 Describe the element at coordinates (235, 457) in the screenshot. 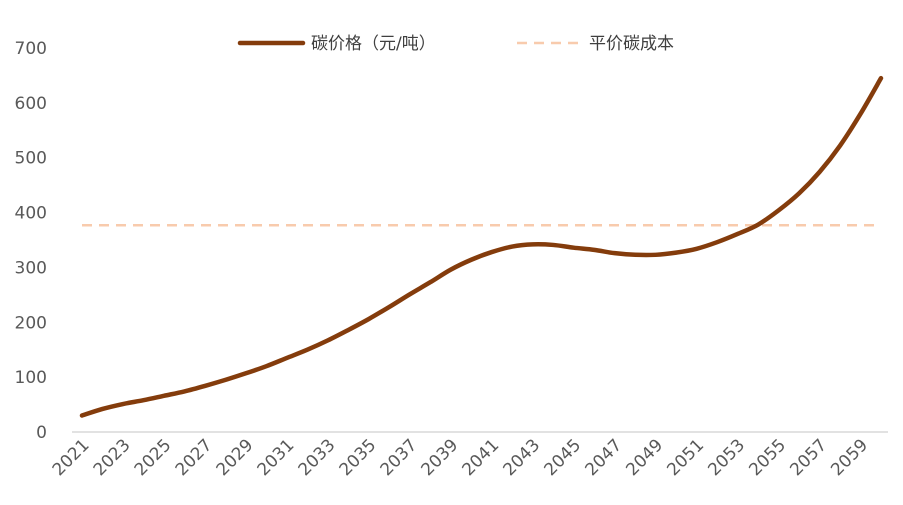

I see `x-tick-label: 2029` at that location.